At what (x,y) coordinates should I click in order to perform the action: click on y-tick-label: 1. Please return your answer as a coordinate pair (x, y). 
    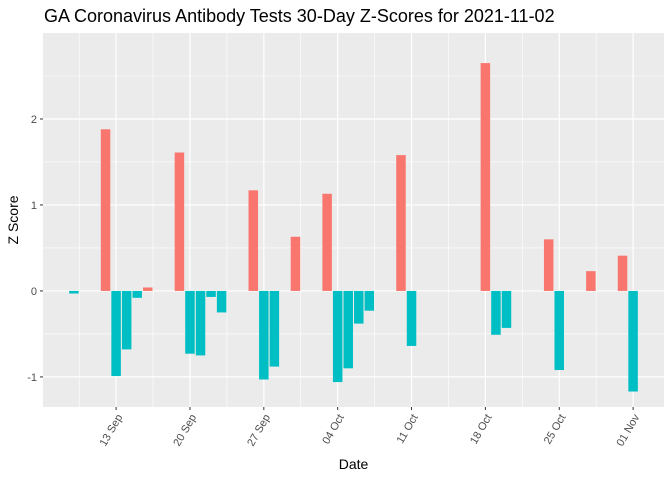
    Looking at the image, I should click on (34, 206).